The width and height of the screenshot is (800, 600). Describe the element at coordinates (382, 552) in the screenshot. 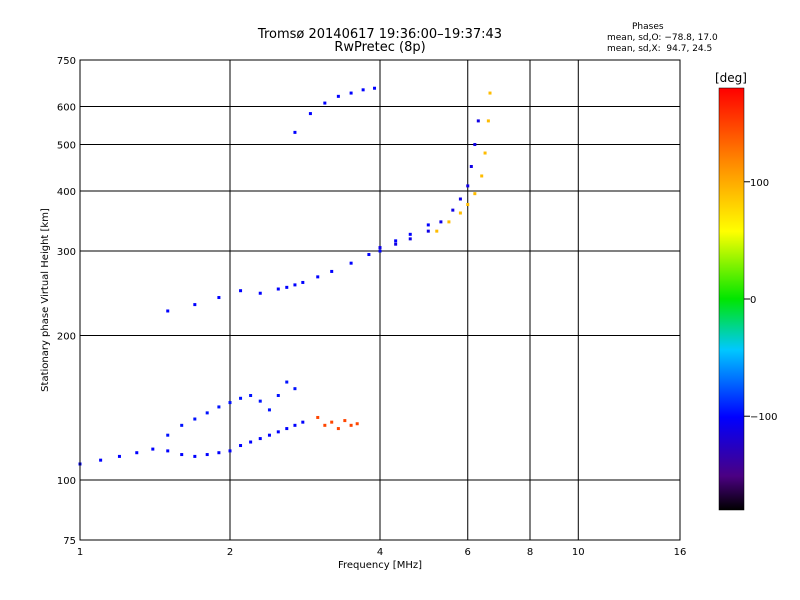

I see `x-axis-ticks: 1 2 4 6 8 10 16` at that location.